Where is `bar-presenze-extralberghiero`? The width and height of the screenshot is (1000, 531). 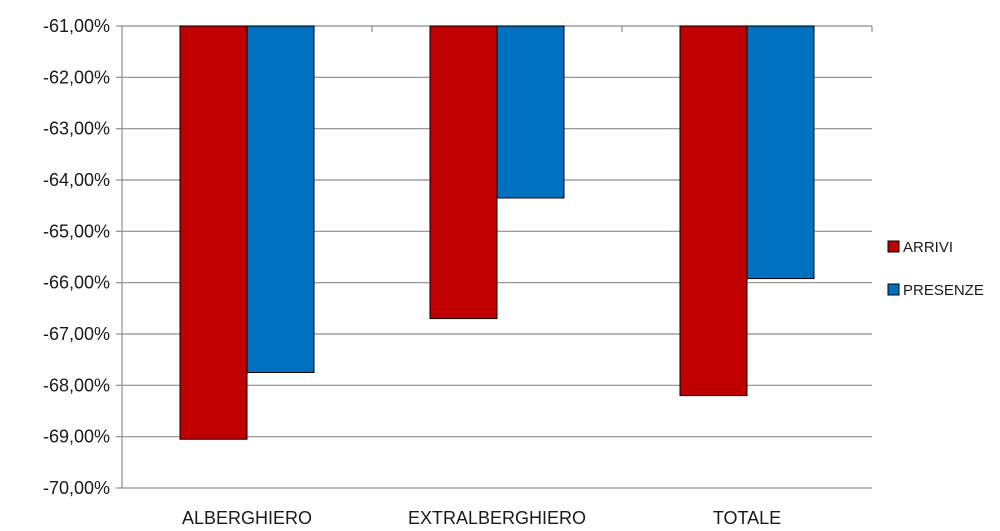 bar-presenze-extralberghiero is located at coordinates (530, 112).